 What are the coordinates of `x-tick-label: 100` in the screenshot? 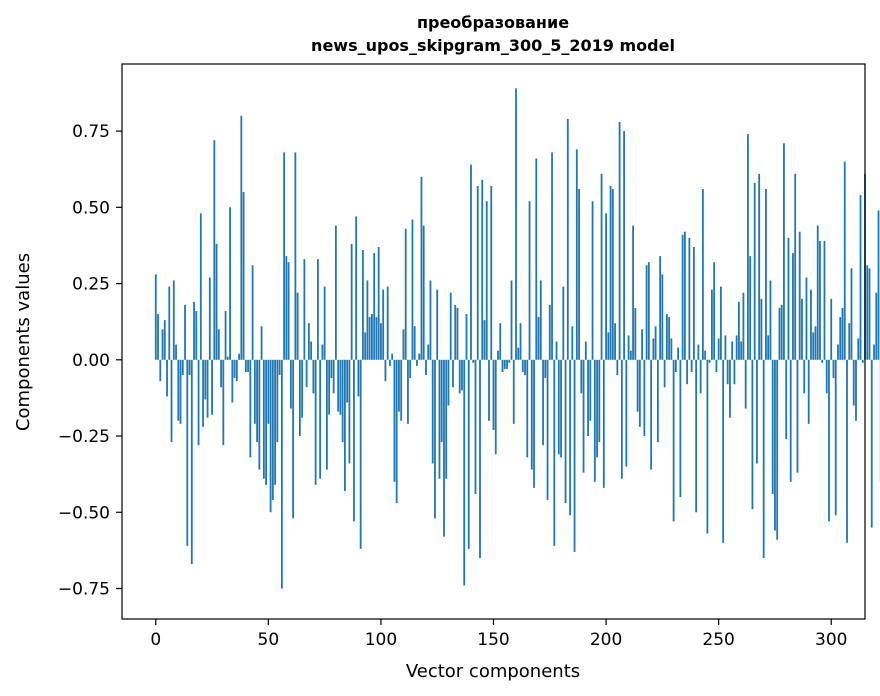 It's located at (381, 640).